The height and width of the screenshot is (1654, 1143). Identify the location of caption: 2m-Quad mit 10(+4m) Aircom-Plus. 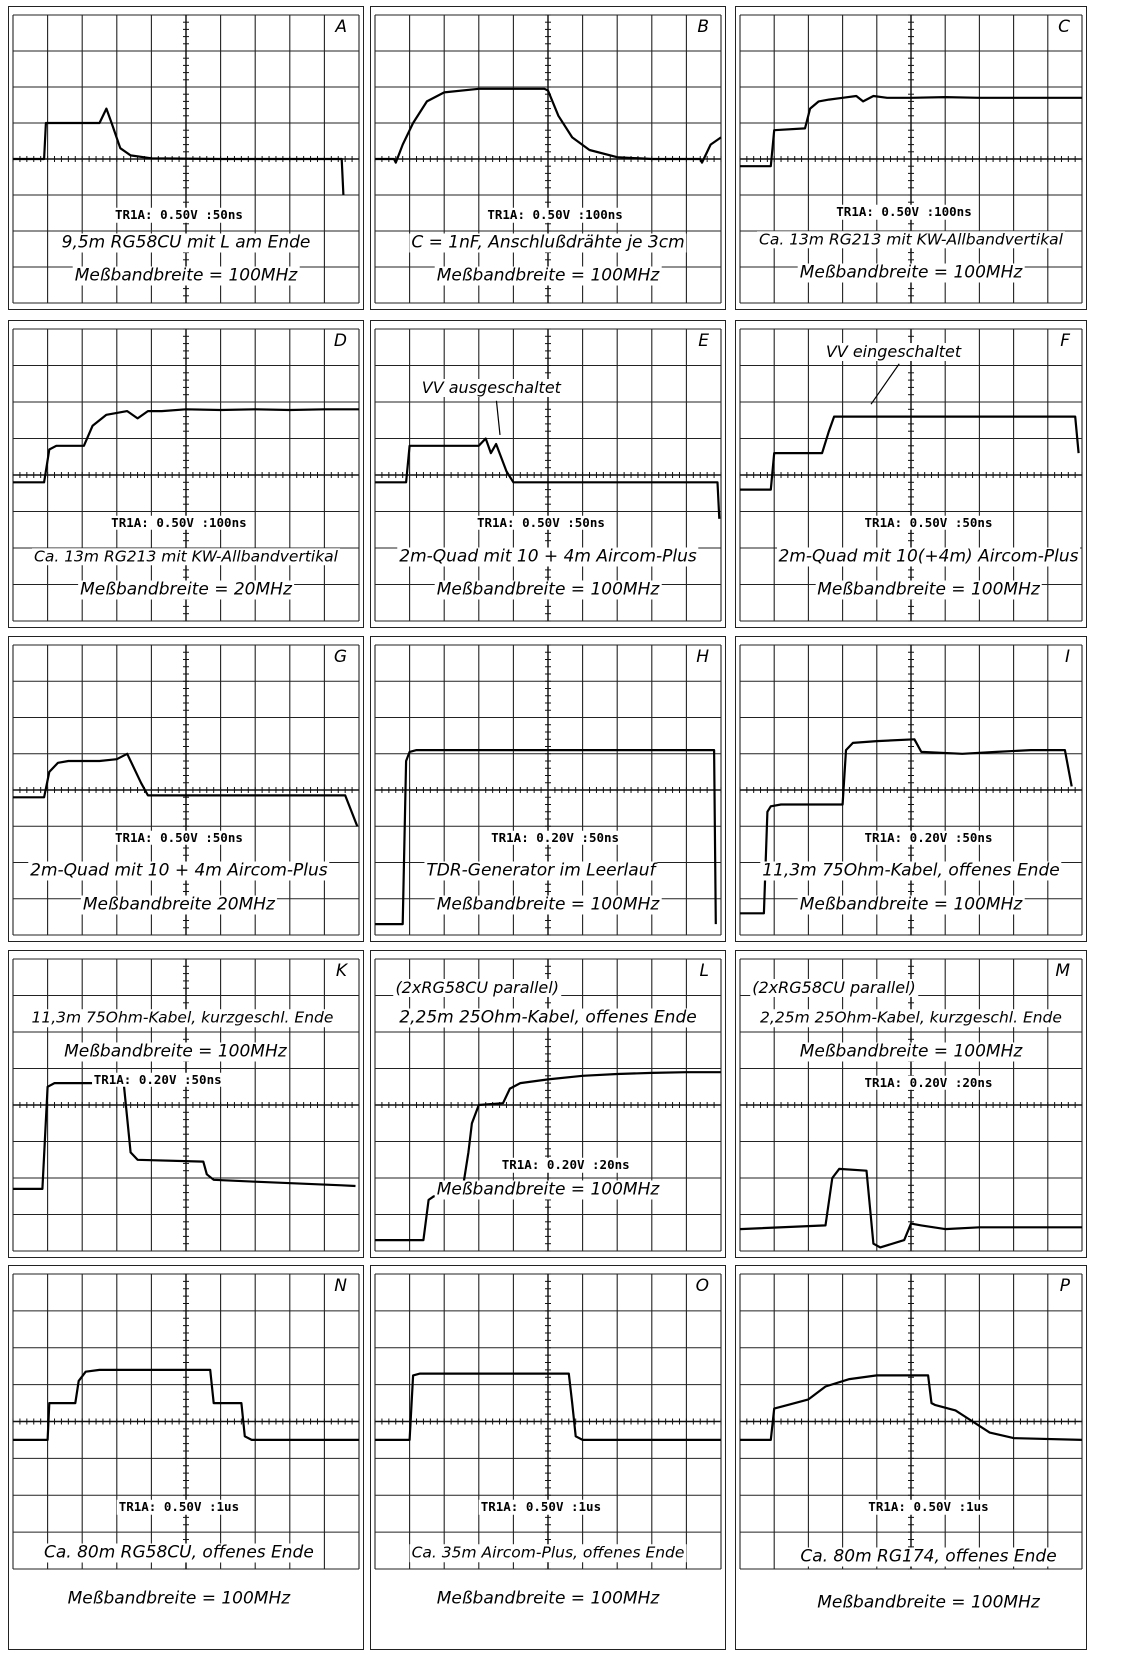
(928, 556).